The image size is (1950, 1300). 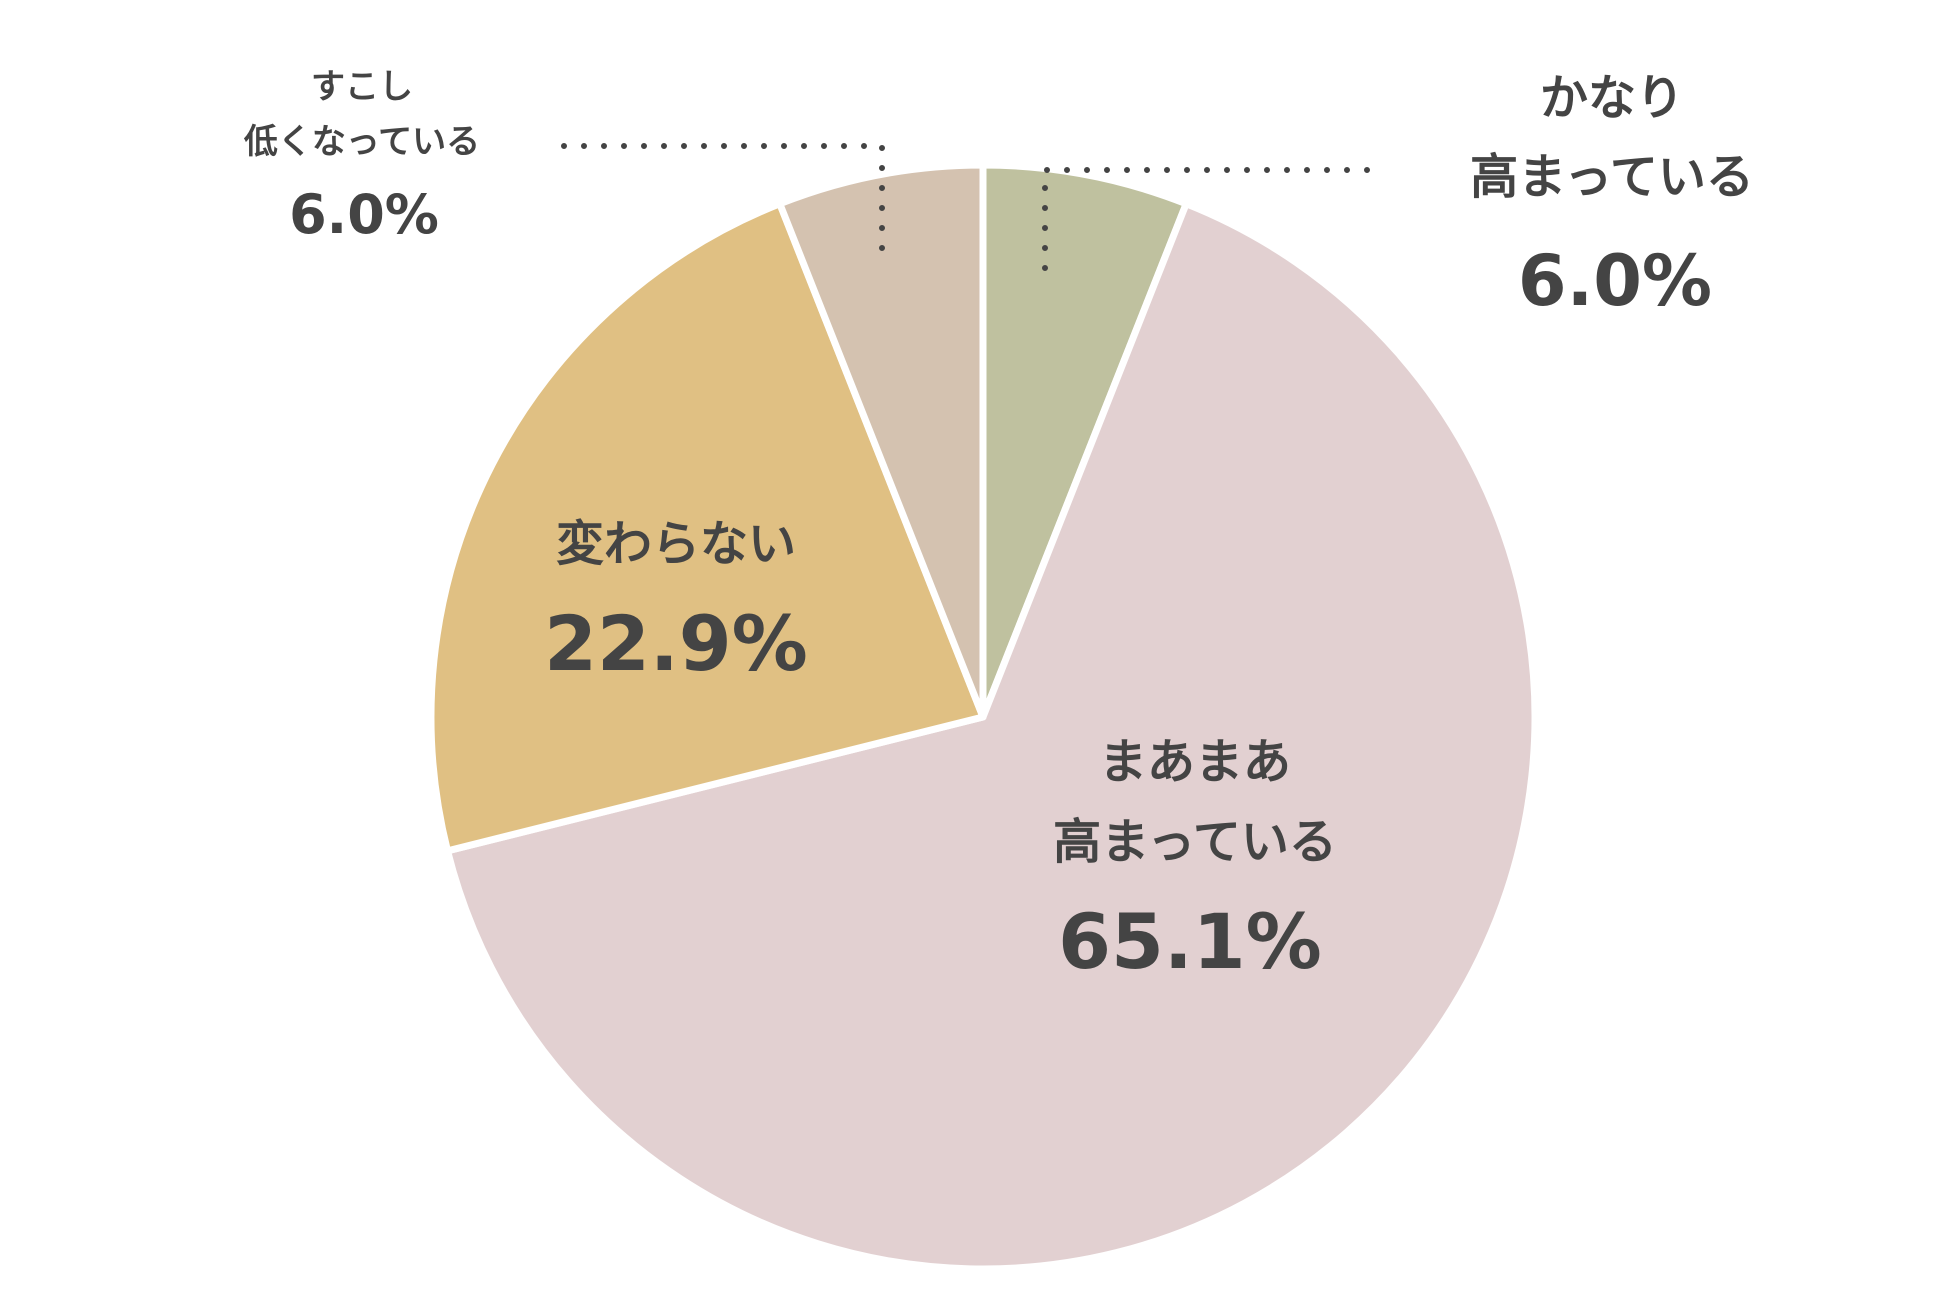 What do you see at coordinates (718, 197) in the screenshot?
I see `leader-line-sukoshi` at bounding box center [718, 197].